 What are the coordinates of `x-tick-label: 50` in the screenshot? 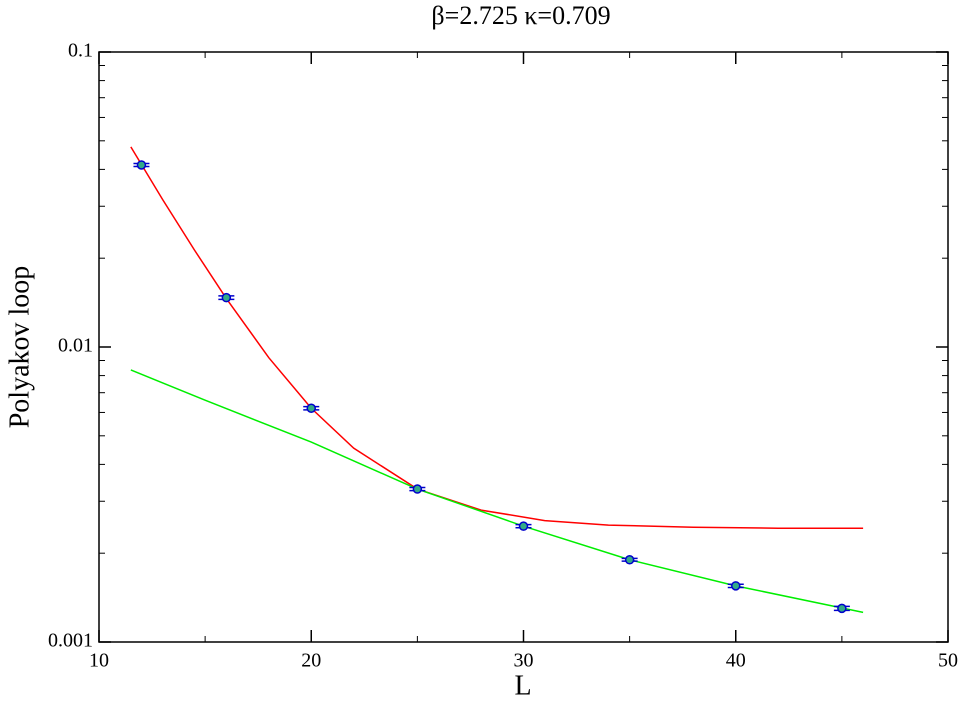 It's located at (948, 661).